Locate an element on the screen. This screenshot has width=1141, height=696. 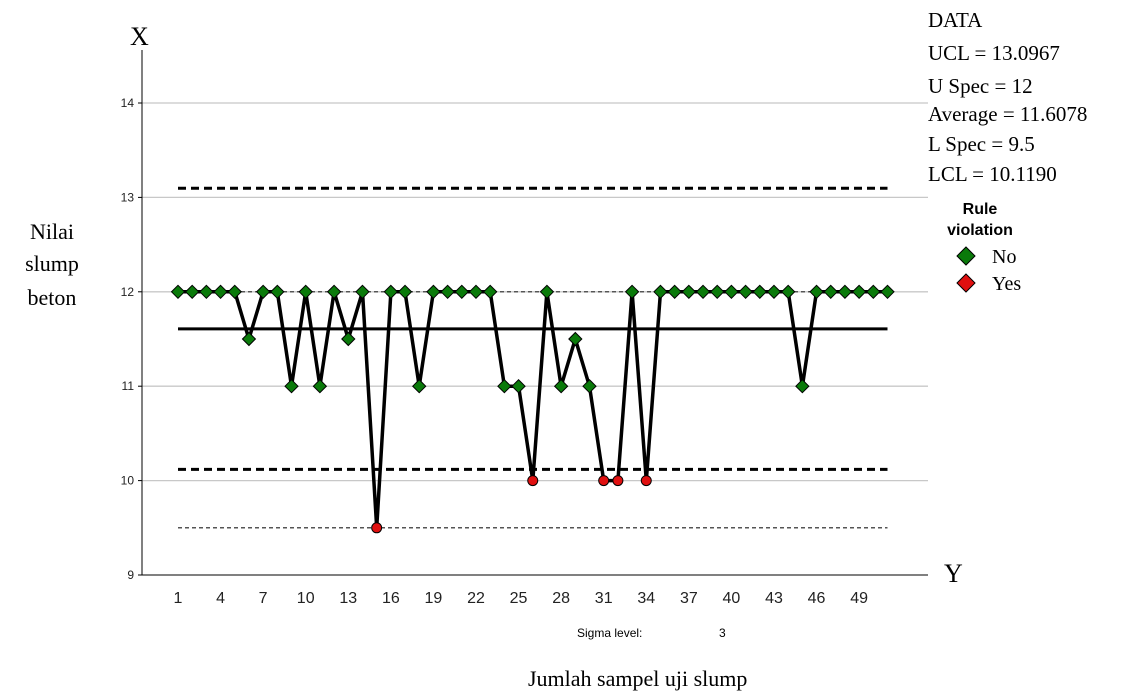
y-axis-marker: X is located at coordinates (139, 36).